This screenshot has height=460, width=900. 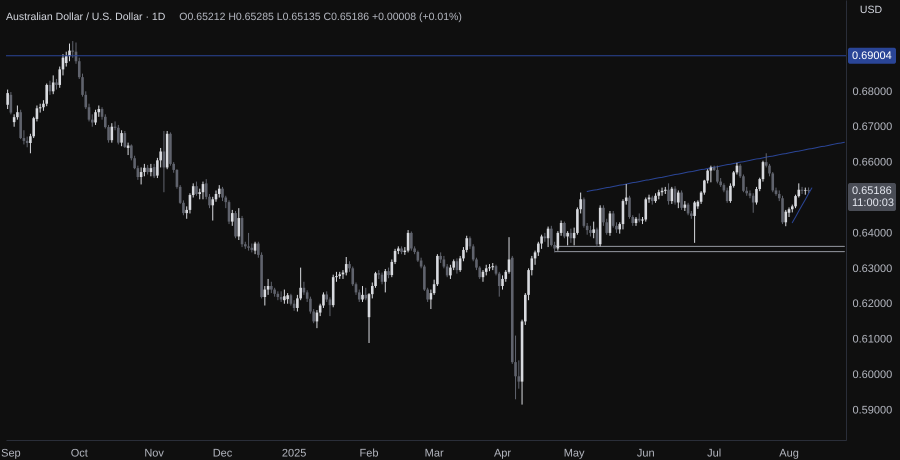 I want to click on y-tick-label: 0.61000, so click(x=872, y=340).